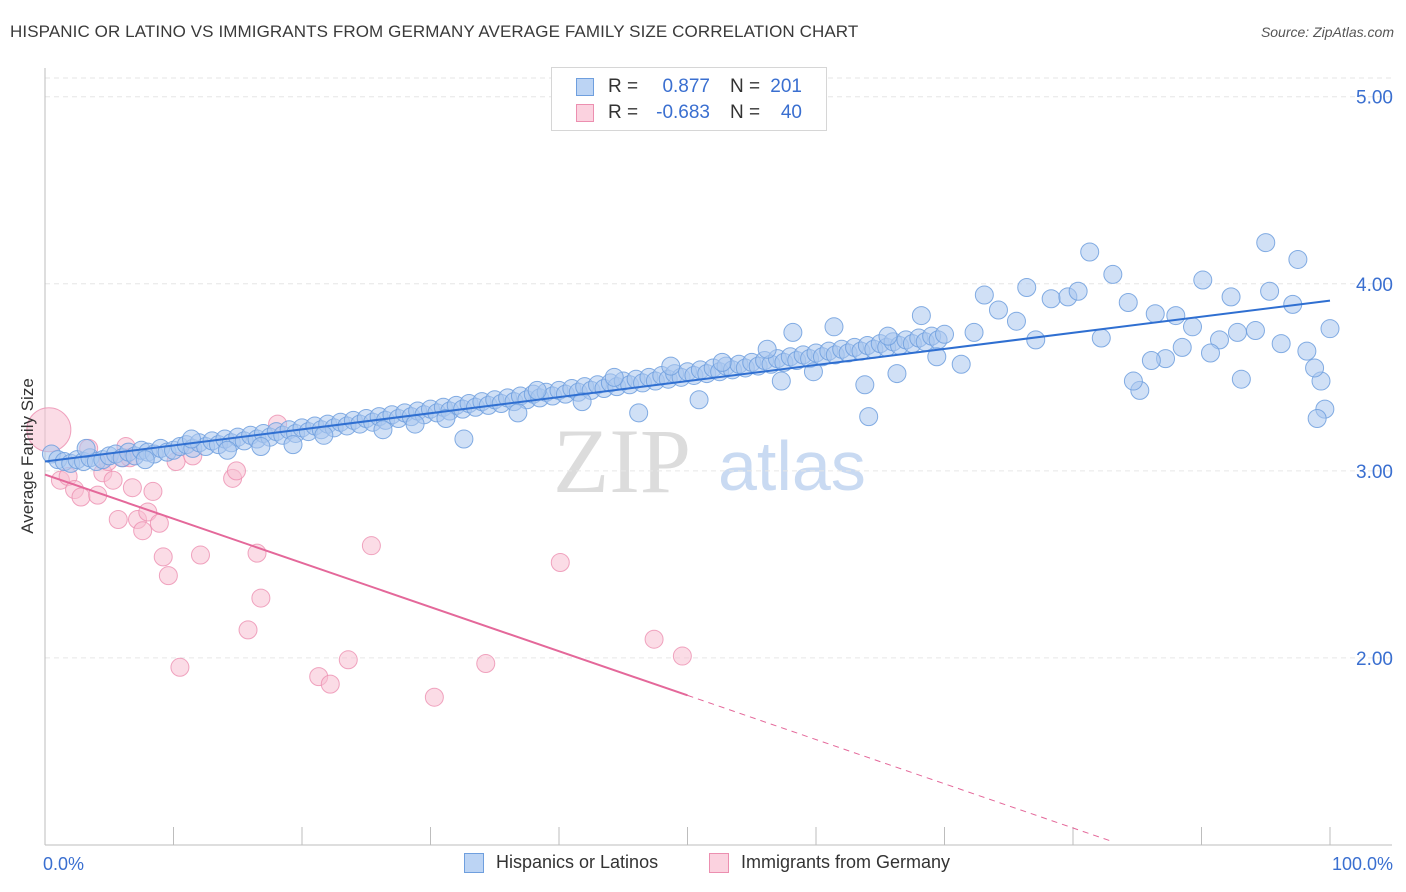 Image resolution: width=1406 pixels, height=892 pixels. I want to click on watermark-zip: ZIP, so click(622, 461).